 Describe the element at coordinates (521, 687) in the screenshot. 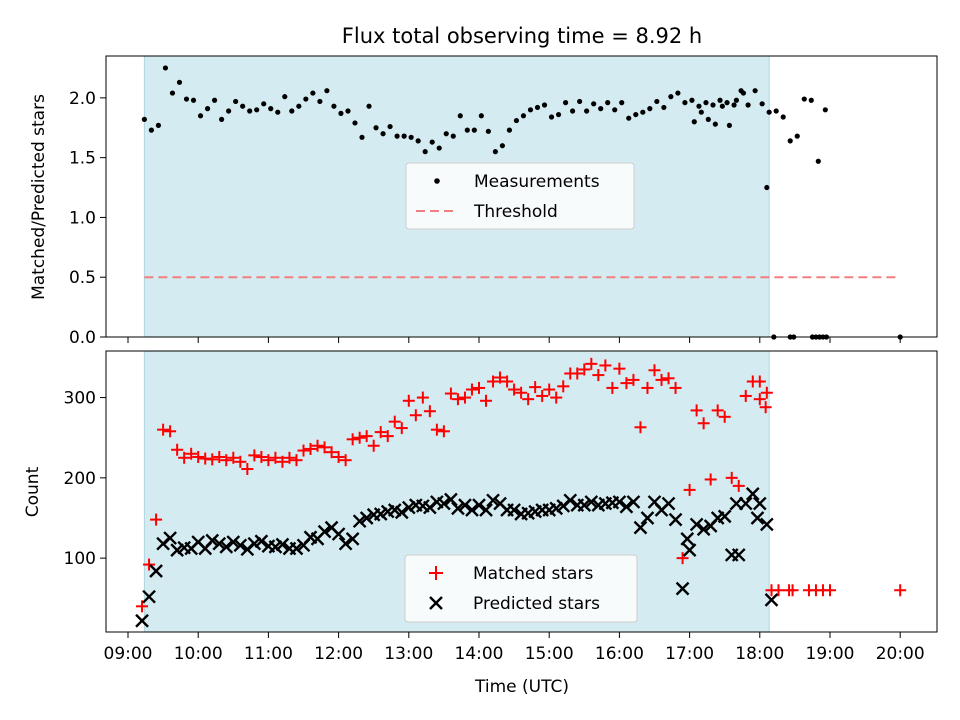

I see `x-axis-label: Time (UTC)` at that location.